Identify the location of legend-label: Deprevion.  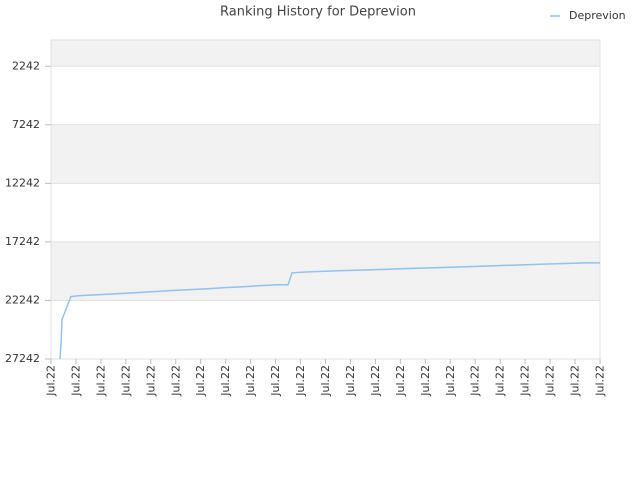
(597, 15).